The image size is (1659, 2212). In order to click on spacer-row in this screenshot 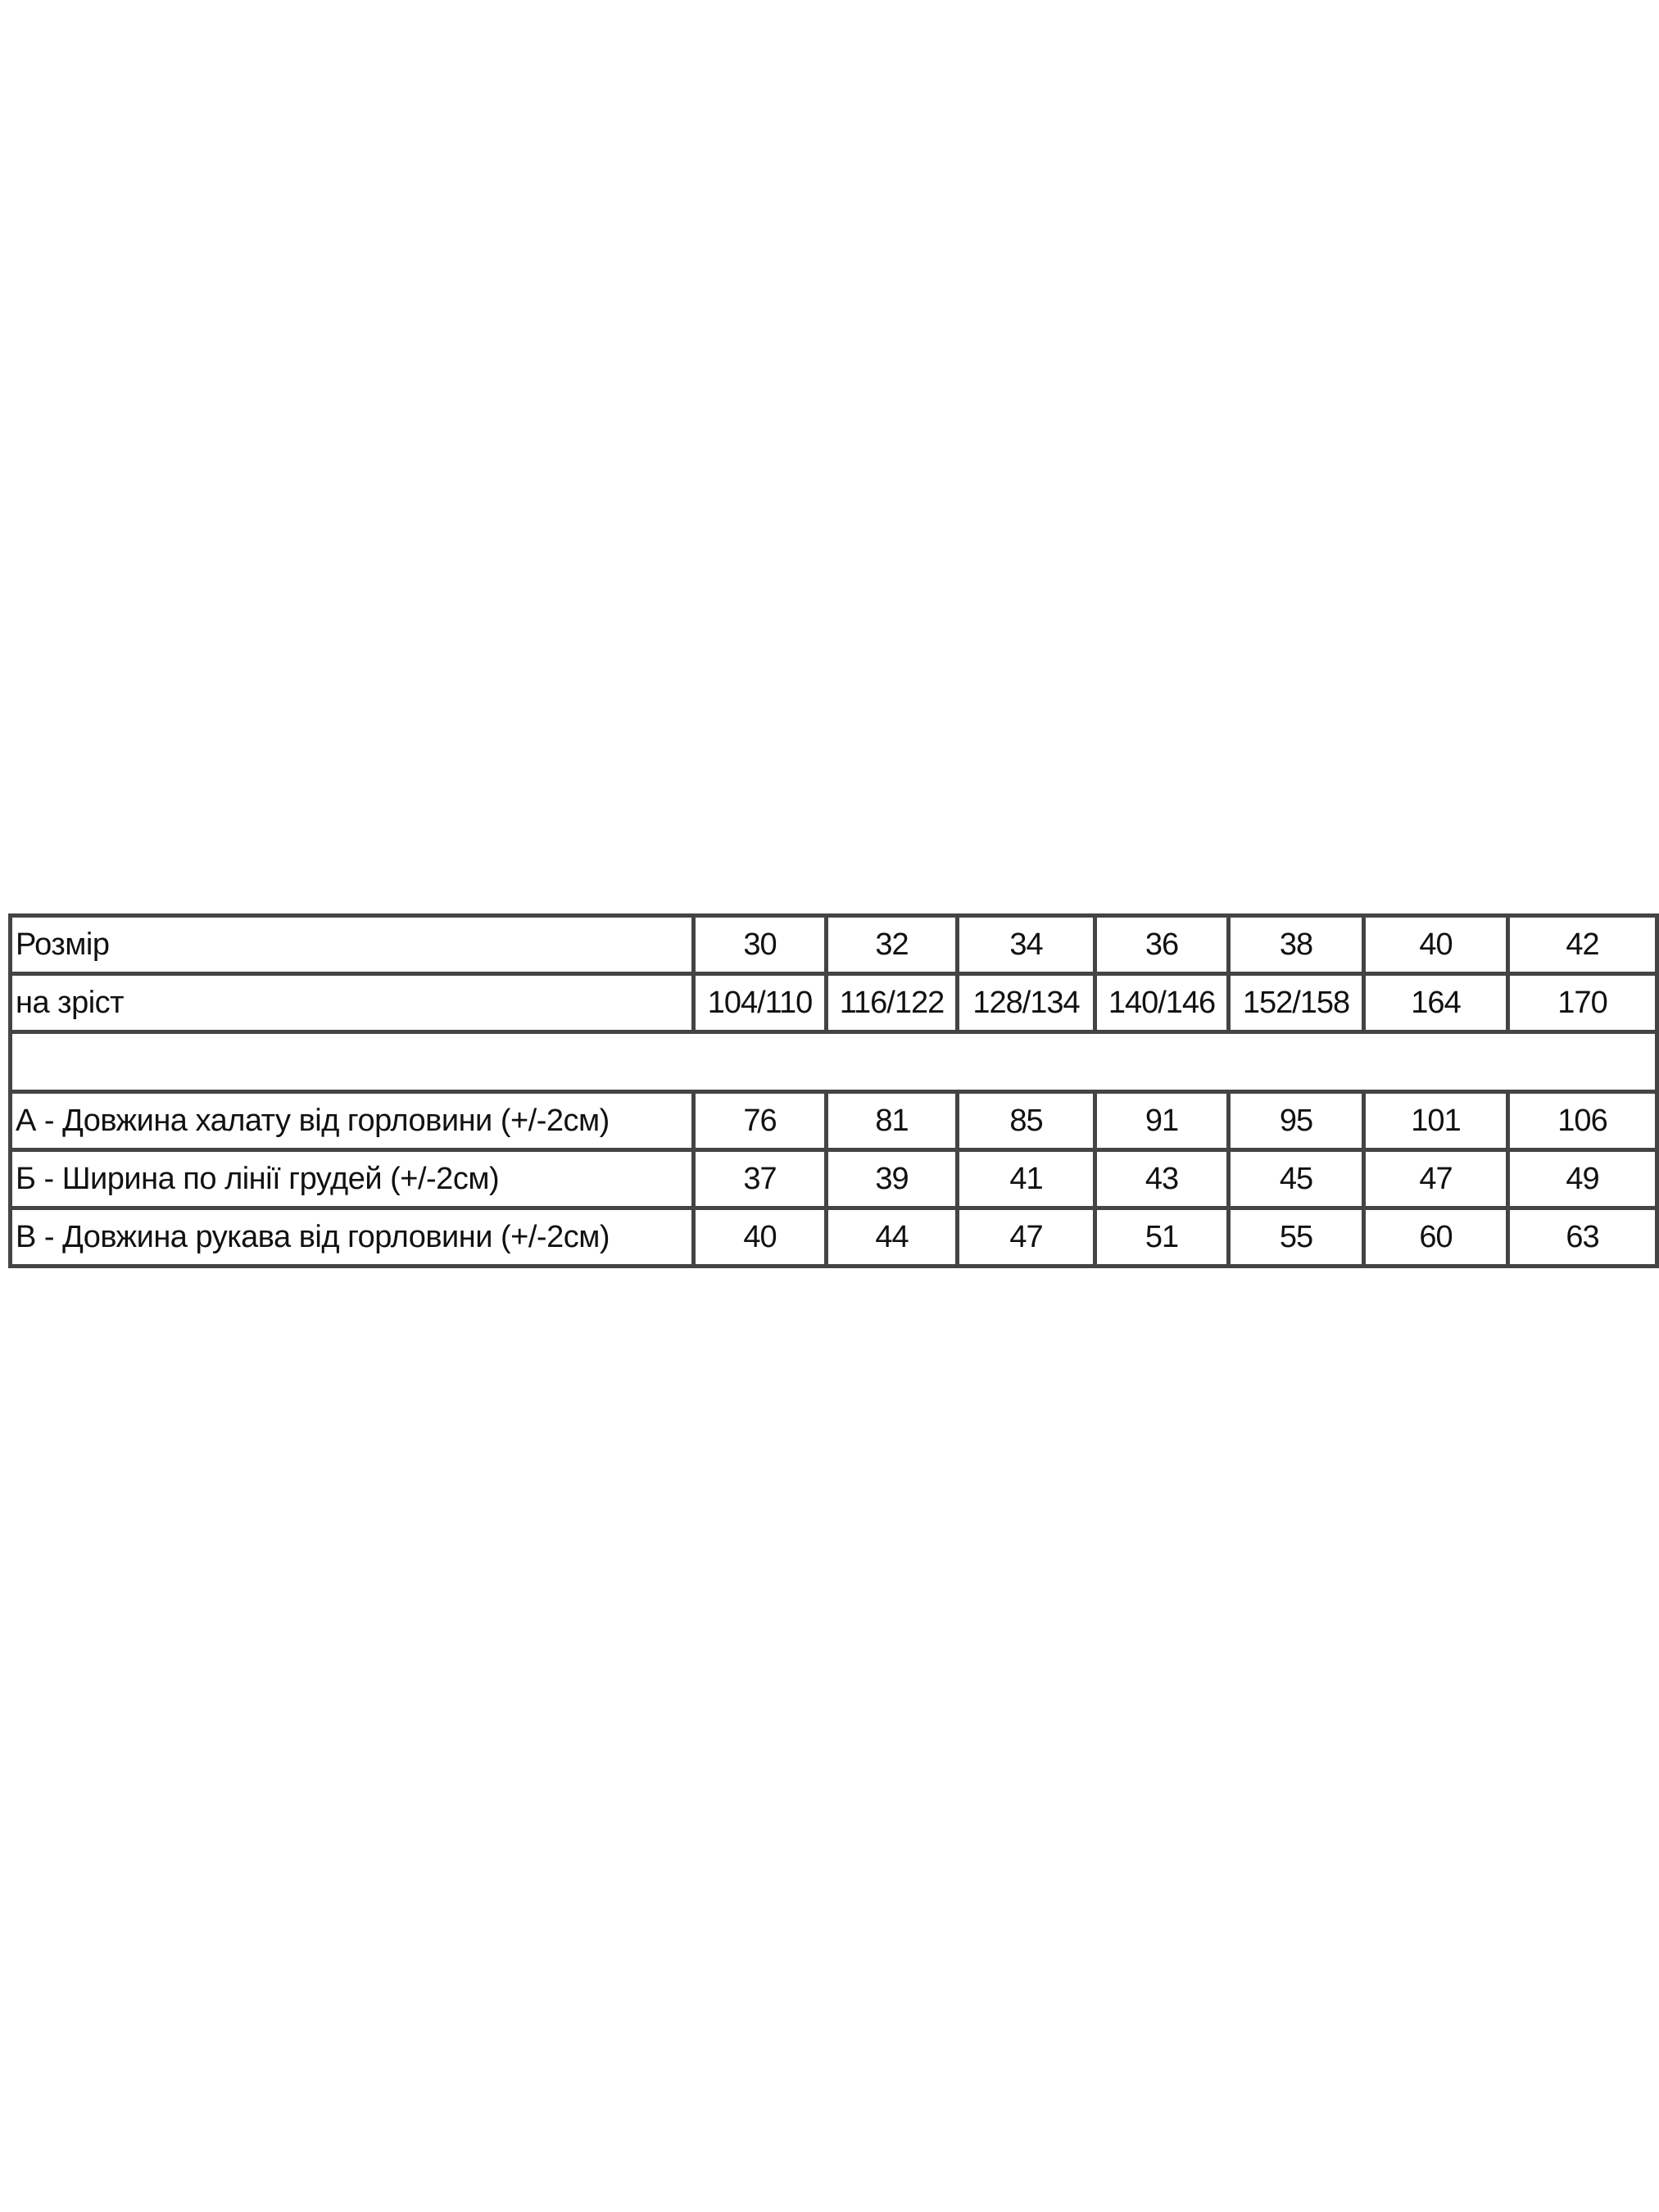, I will do `click(833, 1062)`.